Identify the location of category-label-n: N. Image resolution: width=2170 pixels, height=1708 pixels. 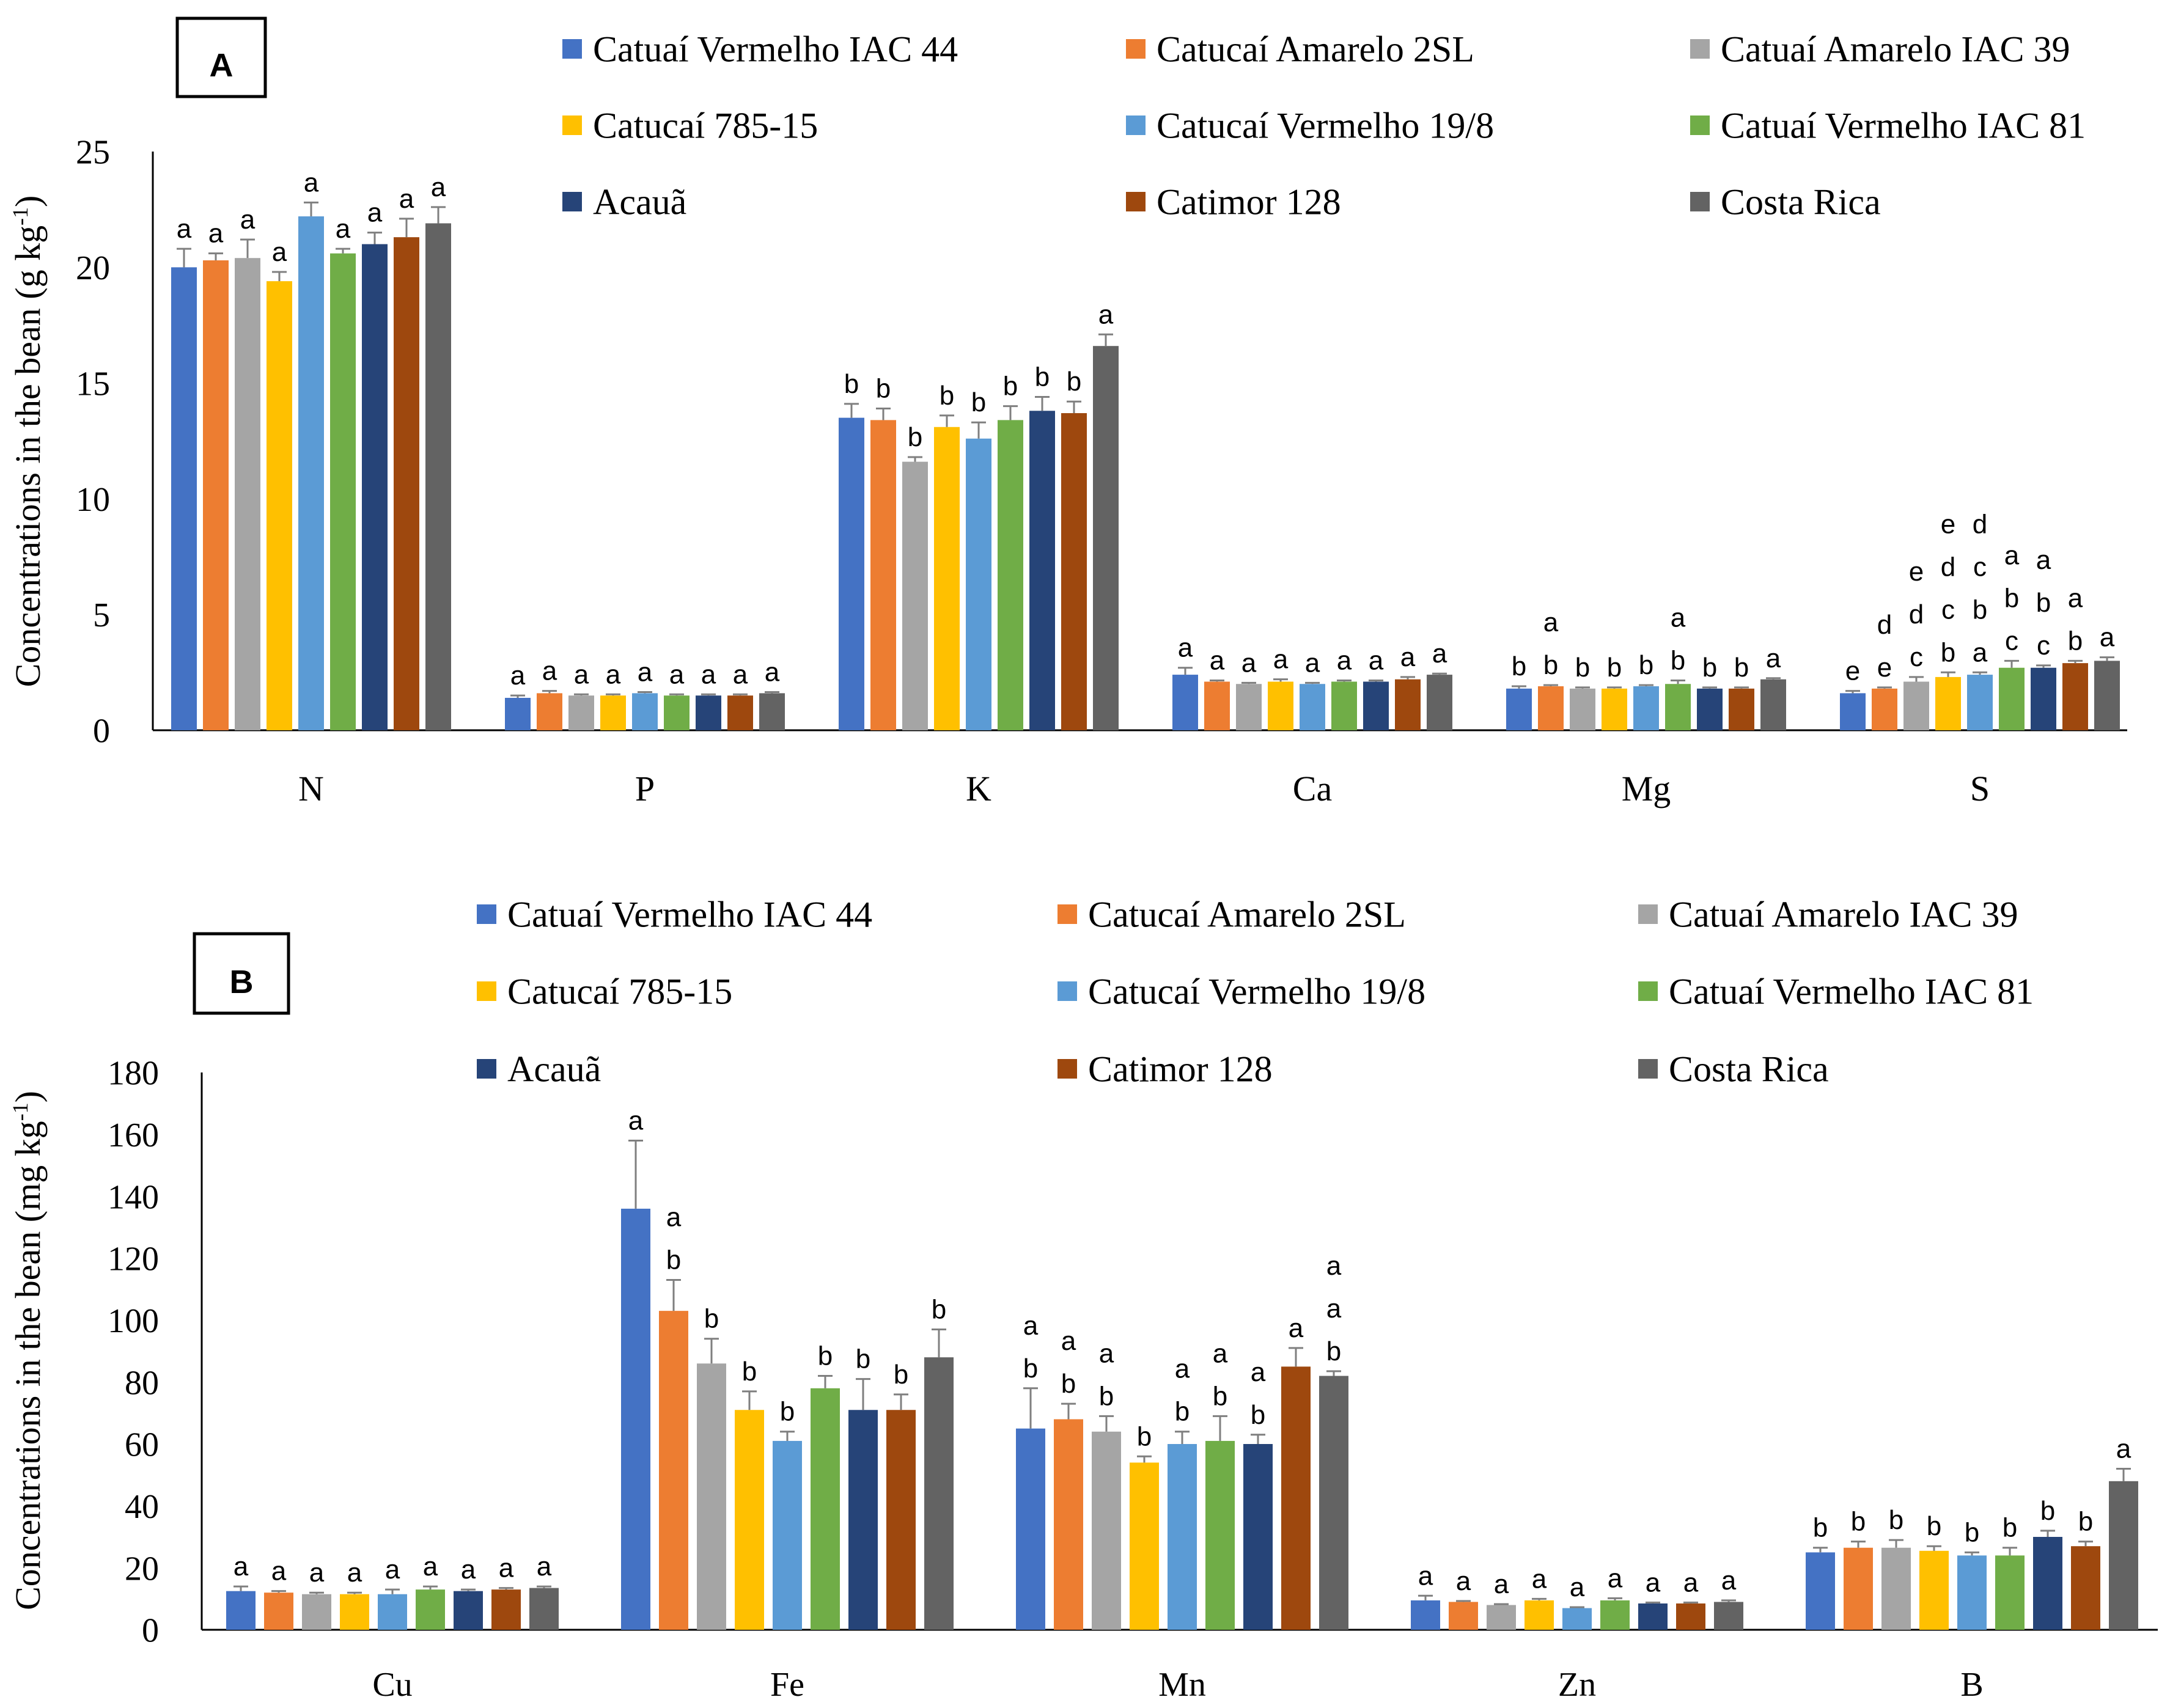
(311, 788).